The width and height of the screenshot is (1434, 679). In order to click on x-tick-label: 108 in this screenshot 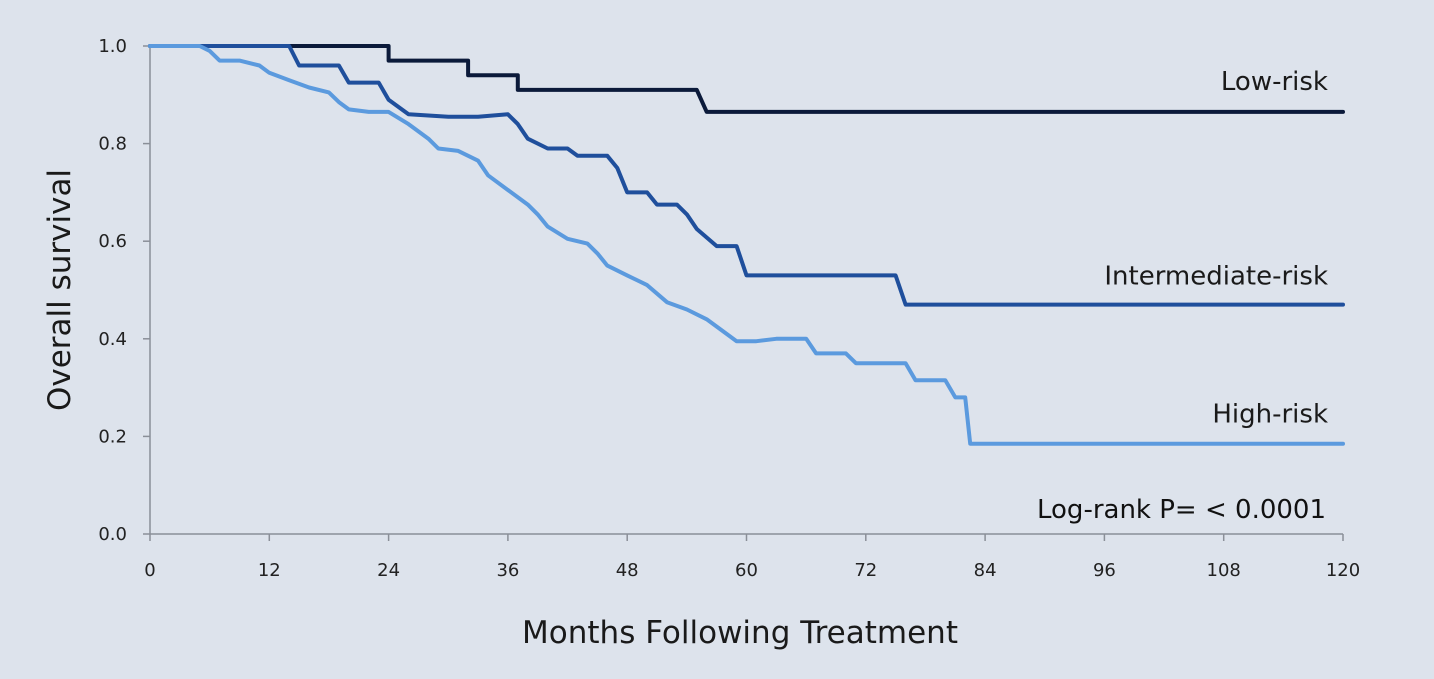, I will do `click(1224, 570)`.